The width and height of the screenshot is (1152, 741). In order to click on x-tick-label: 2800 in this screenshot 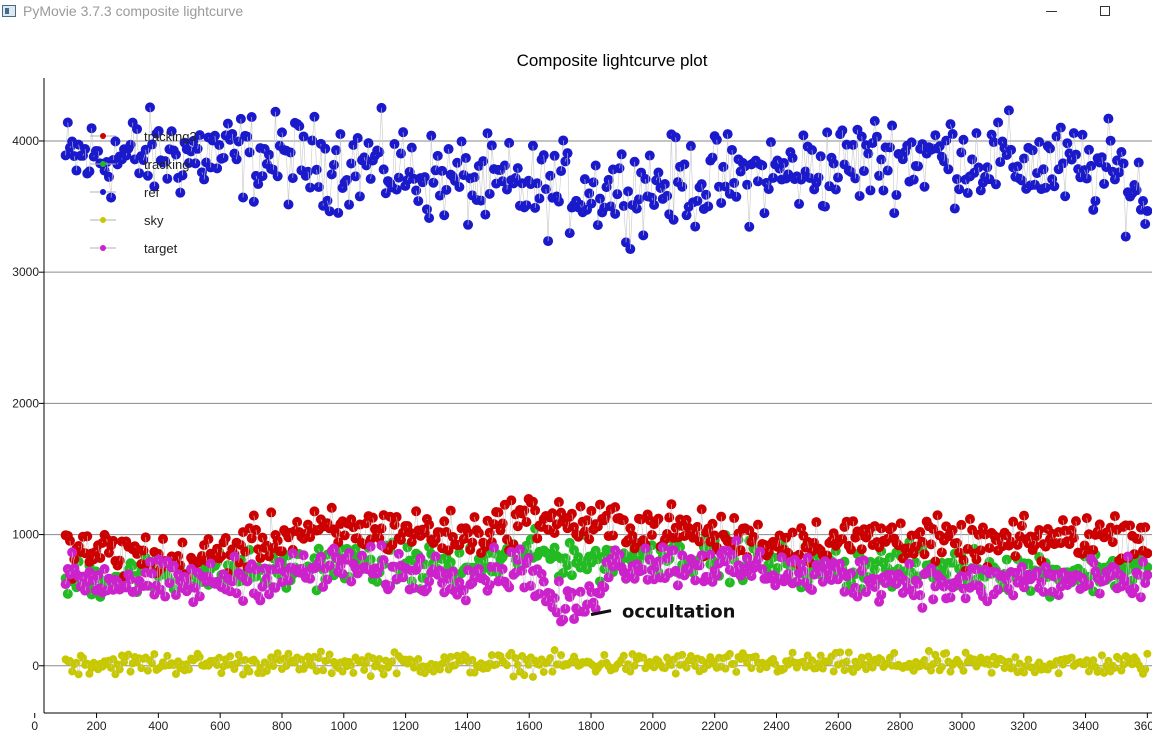, I will do `click(900, 726)`.